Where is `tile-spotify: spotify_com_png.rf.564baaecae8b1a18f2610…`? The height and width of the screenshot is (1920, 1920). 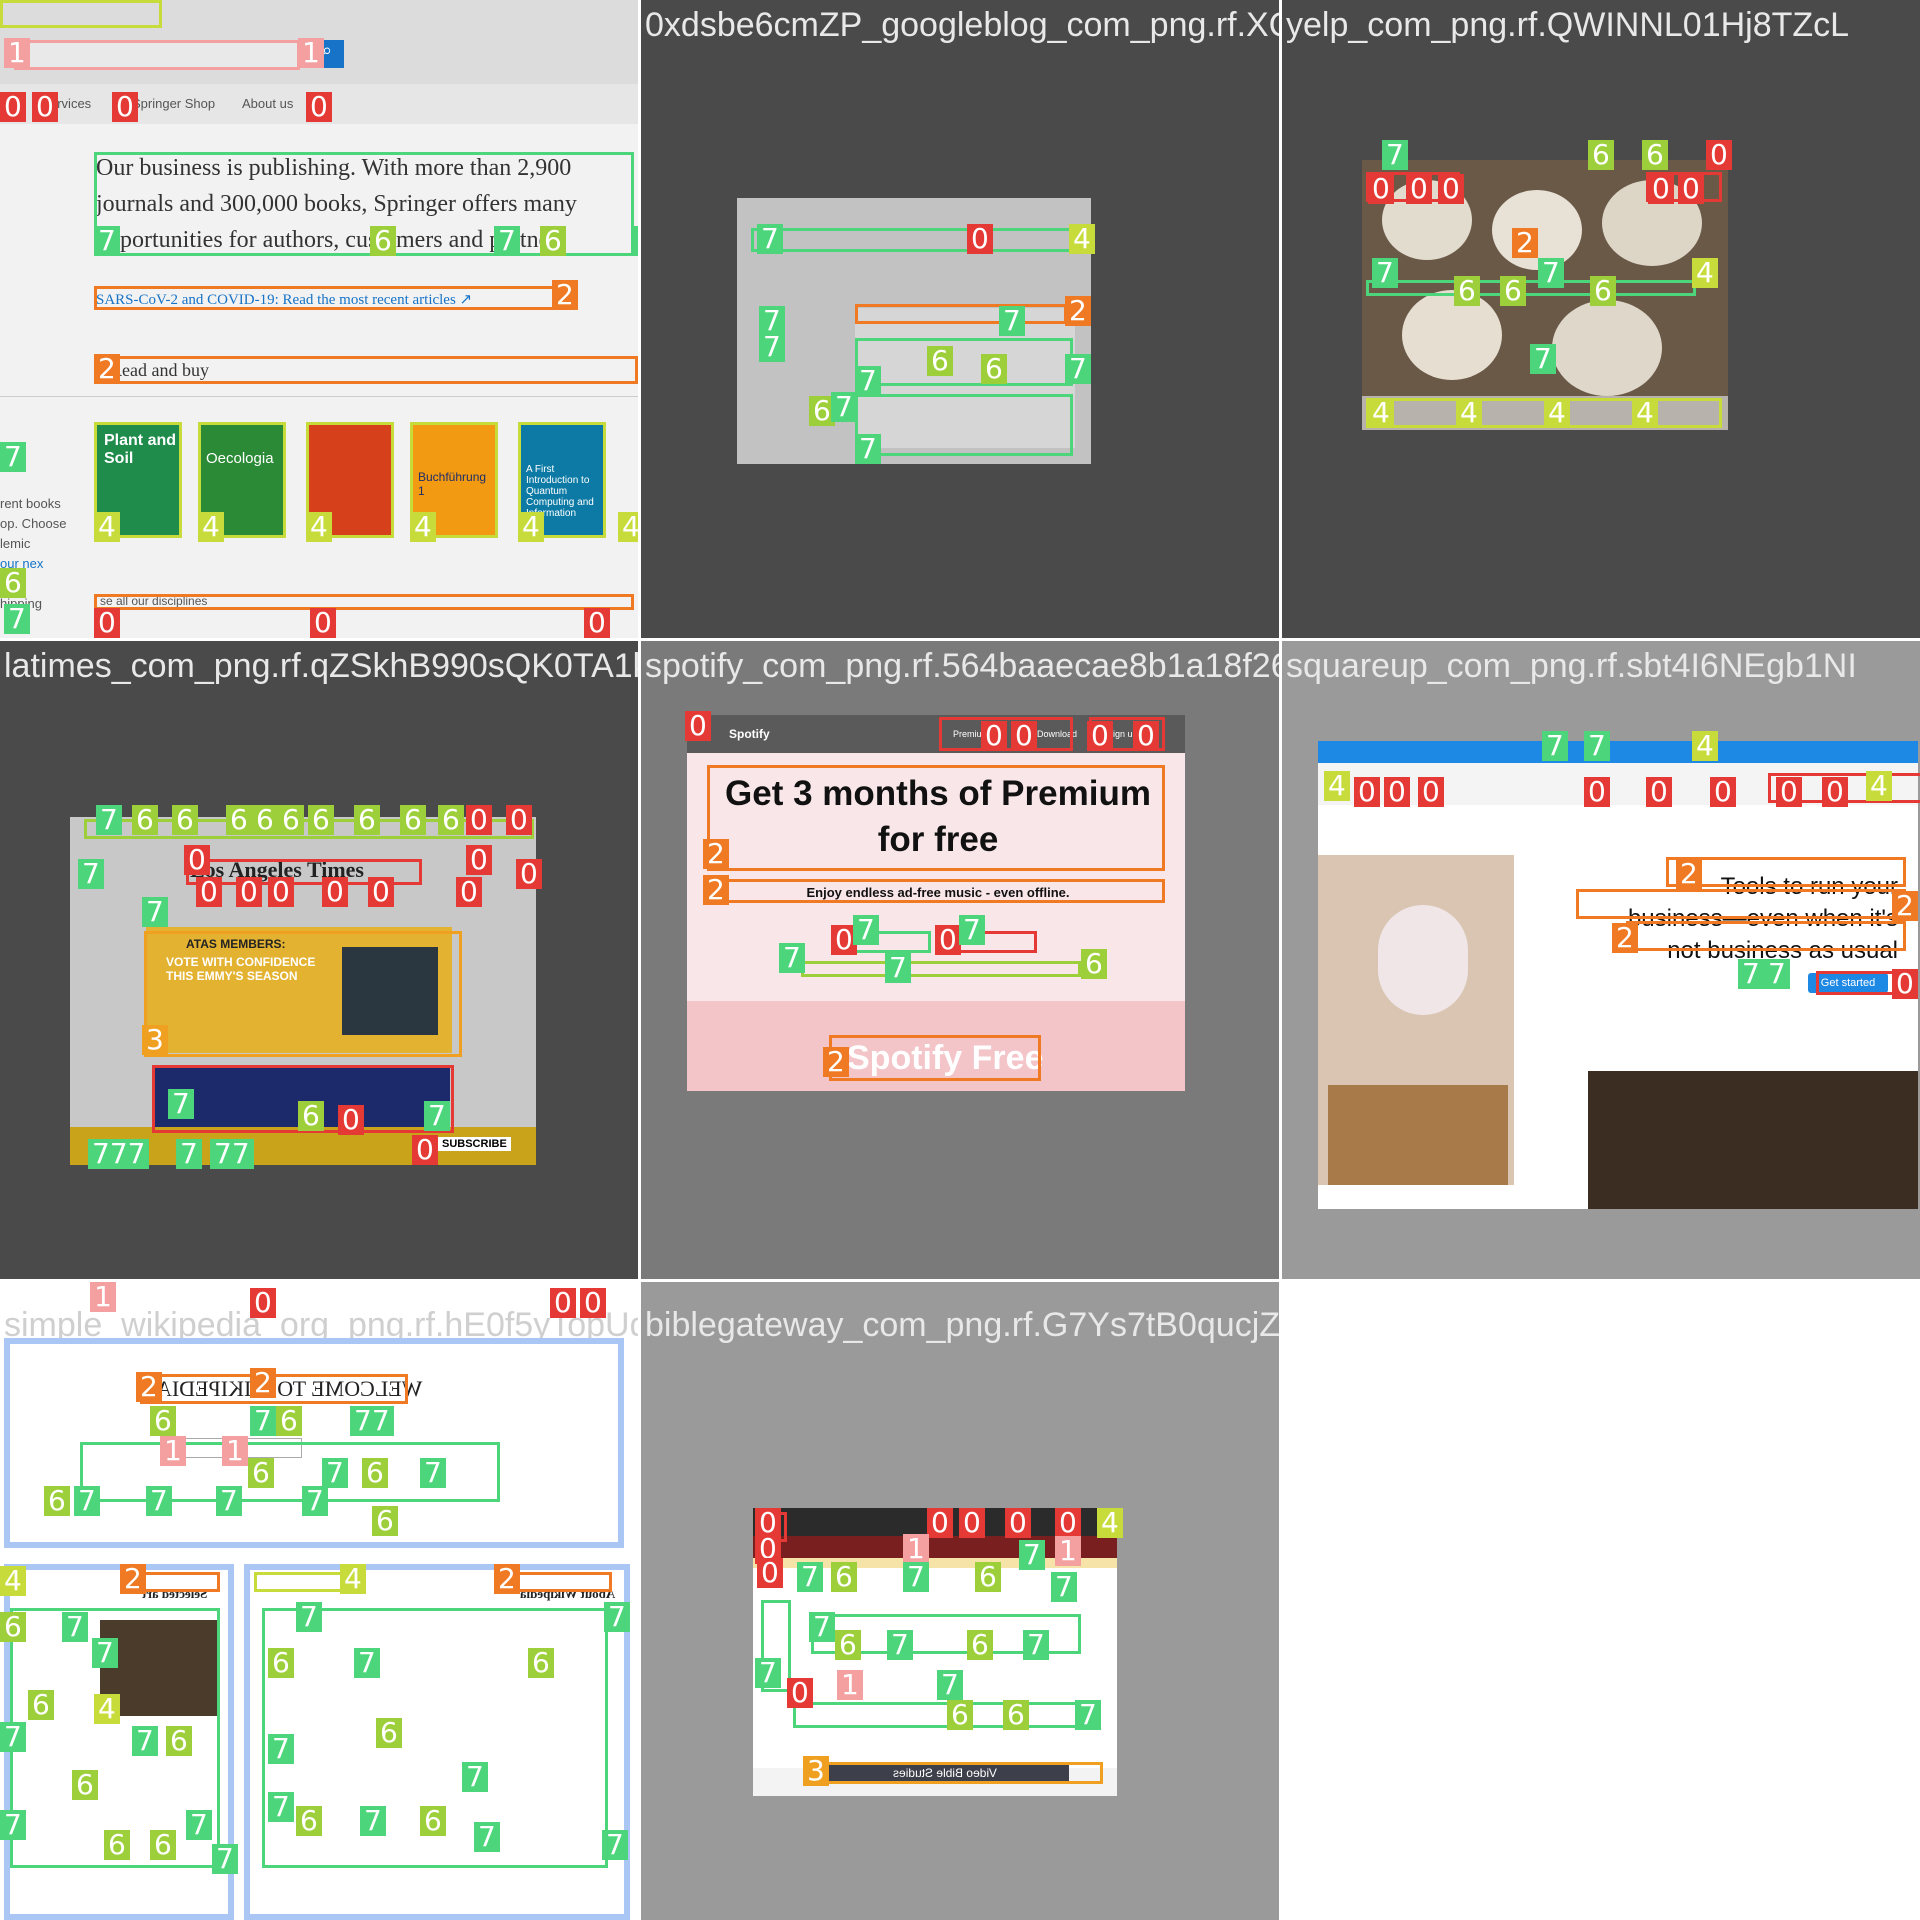
tile-spotify: spotify_com_png.rf.564baaecae8b1a18f2610… is located at coordinates (960, 960).